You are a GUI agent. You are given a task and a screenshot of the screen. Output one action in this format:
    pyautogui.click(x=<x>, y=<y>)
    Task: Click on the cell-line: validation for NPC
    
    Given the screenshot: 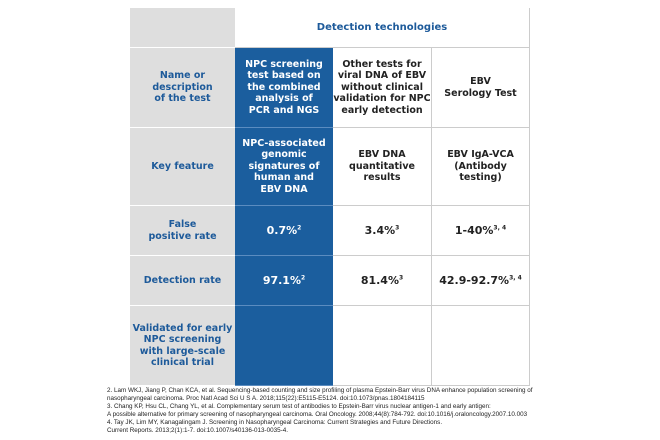 What is the action you would take?
    pyautogui.click(x=381, y=99)
    